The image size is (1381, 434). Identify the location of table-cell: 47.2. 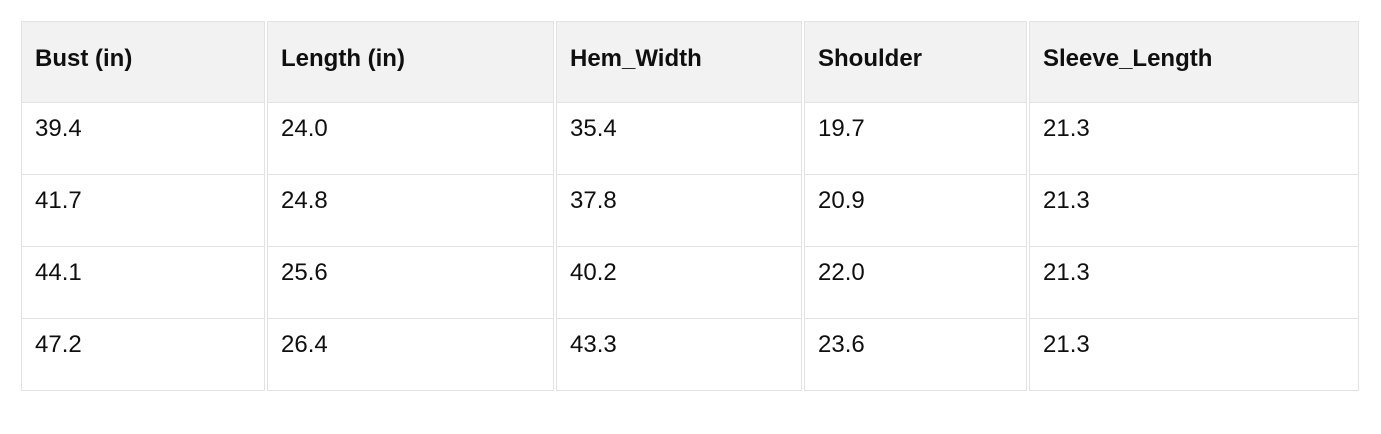
(143, 355).